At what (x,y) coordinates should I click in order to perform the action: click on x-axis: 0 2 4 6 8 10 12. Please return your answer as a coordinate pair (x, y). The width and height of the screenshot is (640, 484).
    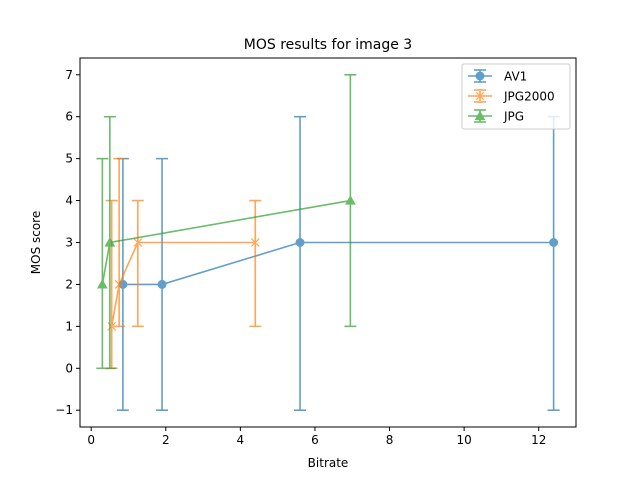
    Looking at the image, I should click on (316, 437).